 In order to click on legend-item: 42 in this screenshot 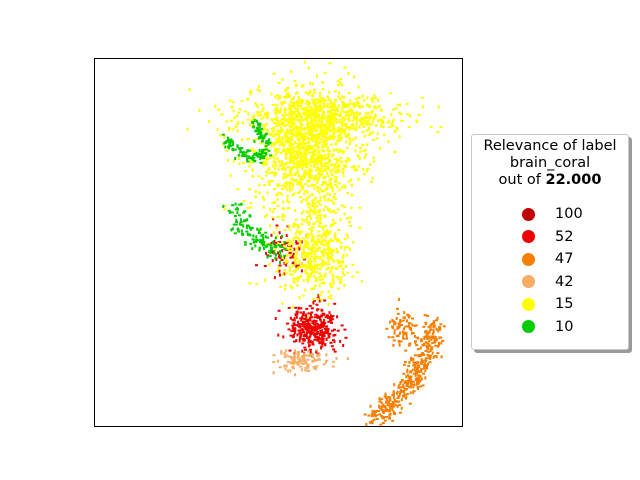, I will do `click(575, 282)`.